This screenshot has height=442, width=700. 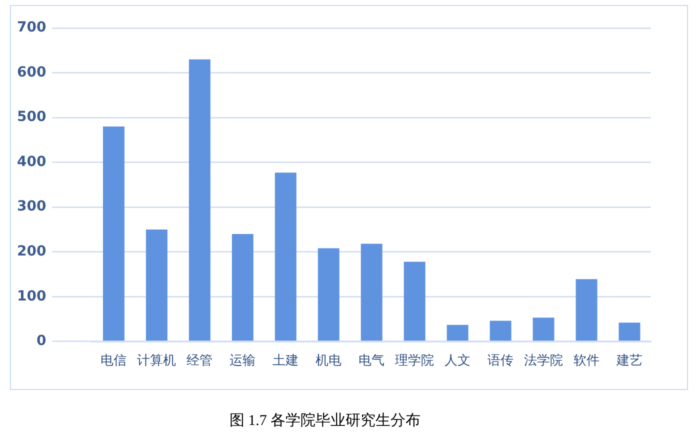 I want to click on x-tick-label: 电信, so click(x=113, y=361).